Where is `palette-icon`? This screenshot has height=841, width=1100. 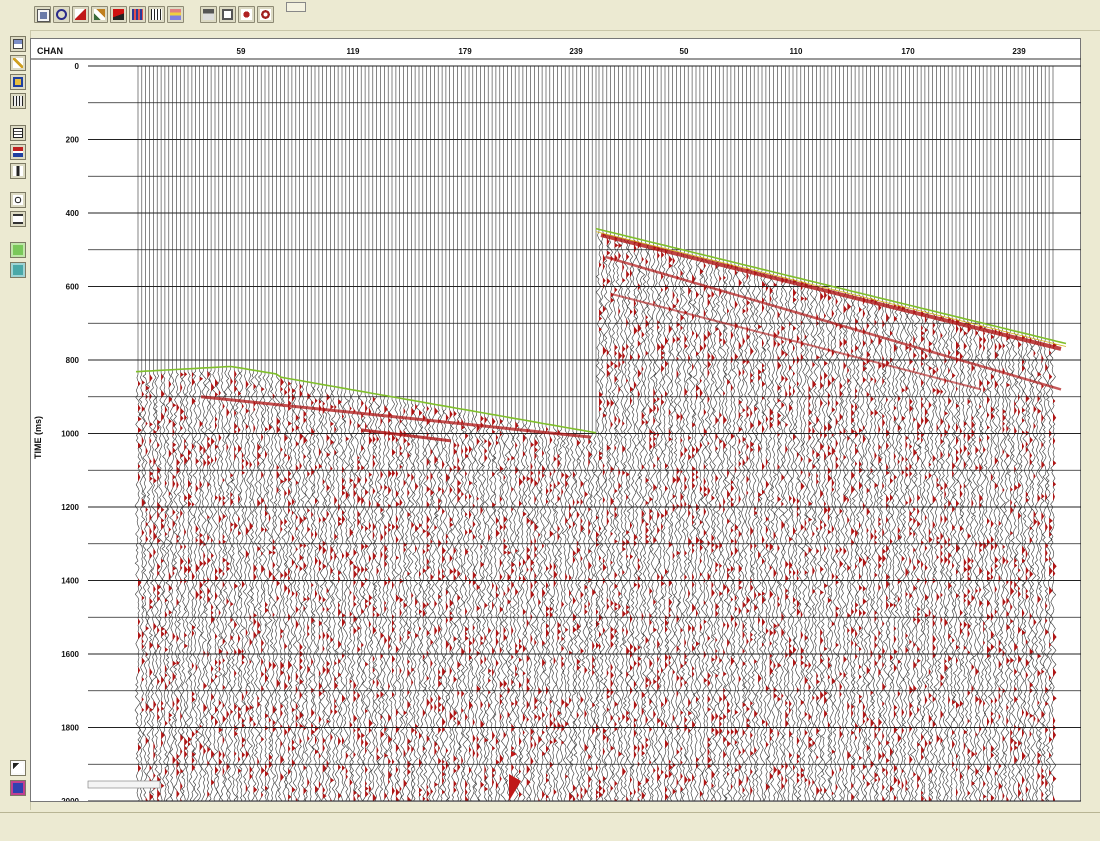
palette-icon is located at coordinates (18, 788).